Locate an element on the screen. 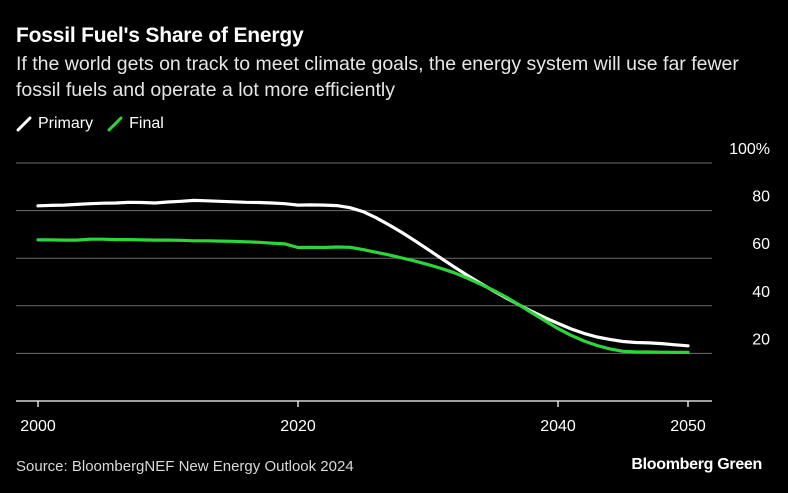 This screenshot has width=788, height=493. y-tick-label-60: 60 is located at coordinates (761, 244).